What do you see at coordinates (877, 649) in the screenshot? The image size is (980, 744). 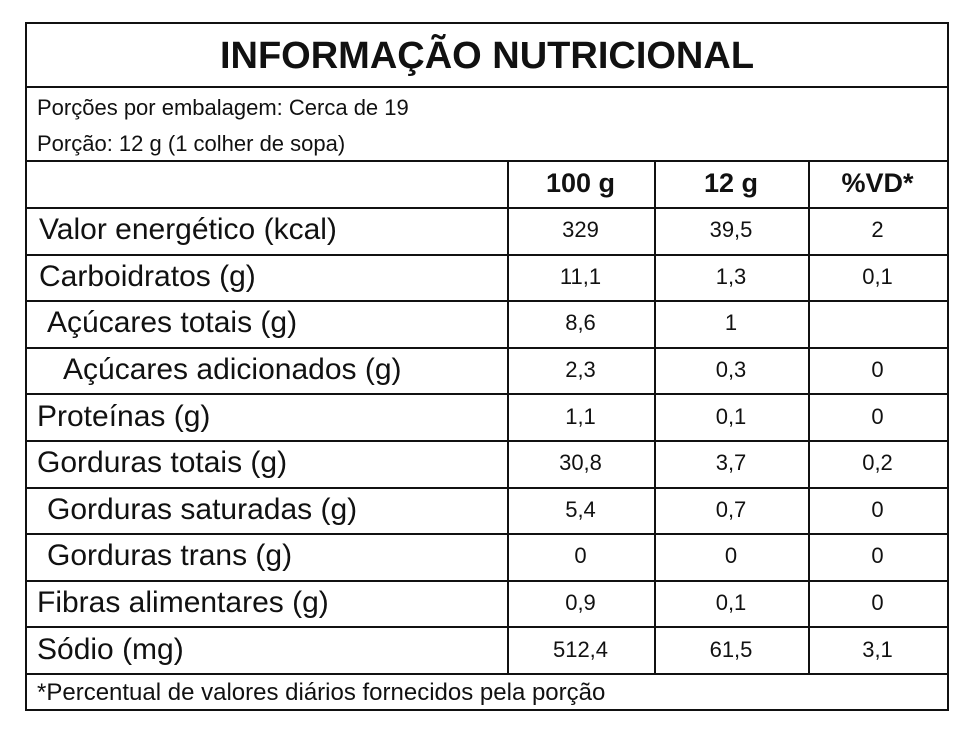 I see `nutrient-value: 3,1` at bounding box center [877, 649].